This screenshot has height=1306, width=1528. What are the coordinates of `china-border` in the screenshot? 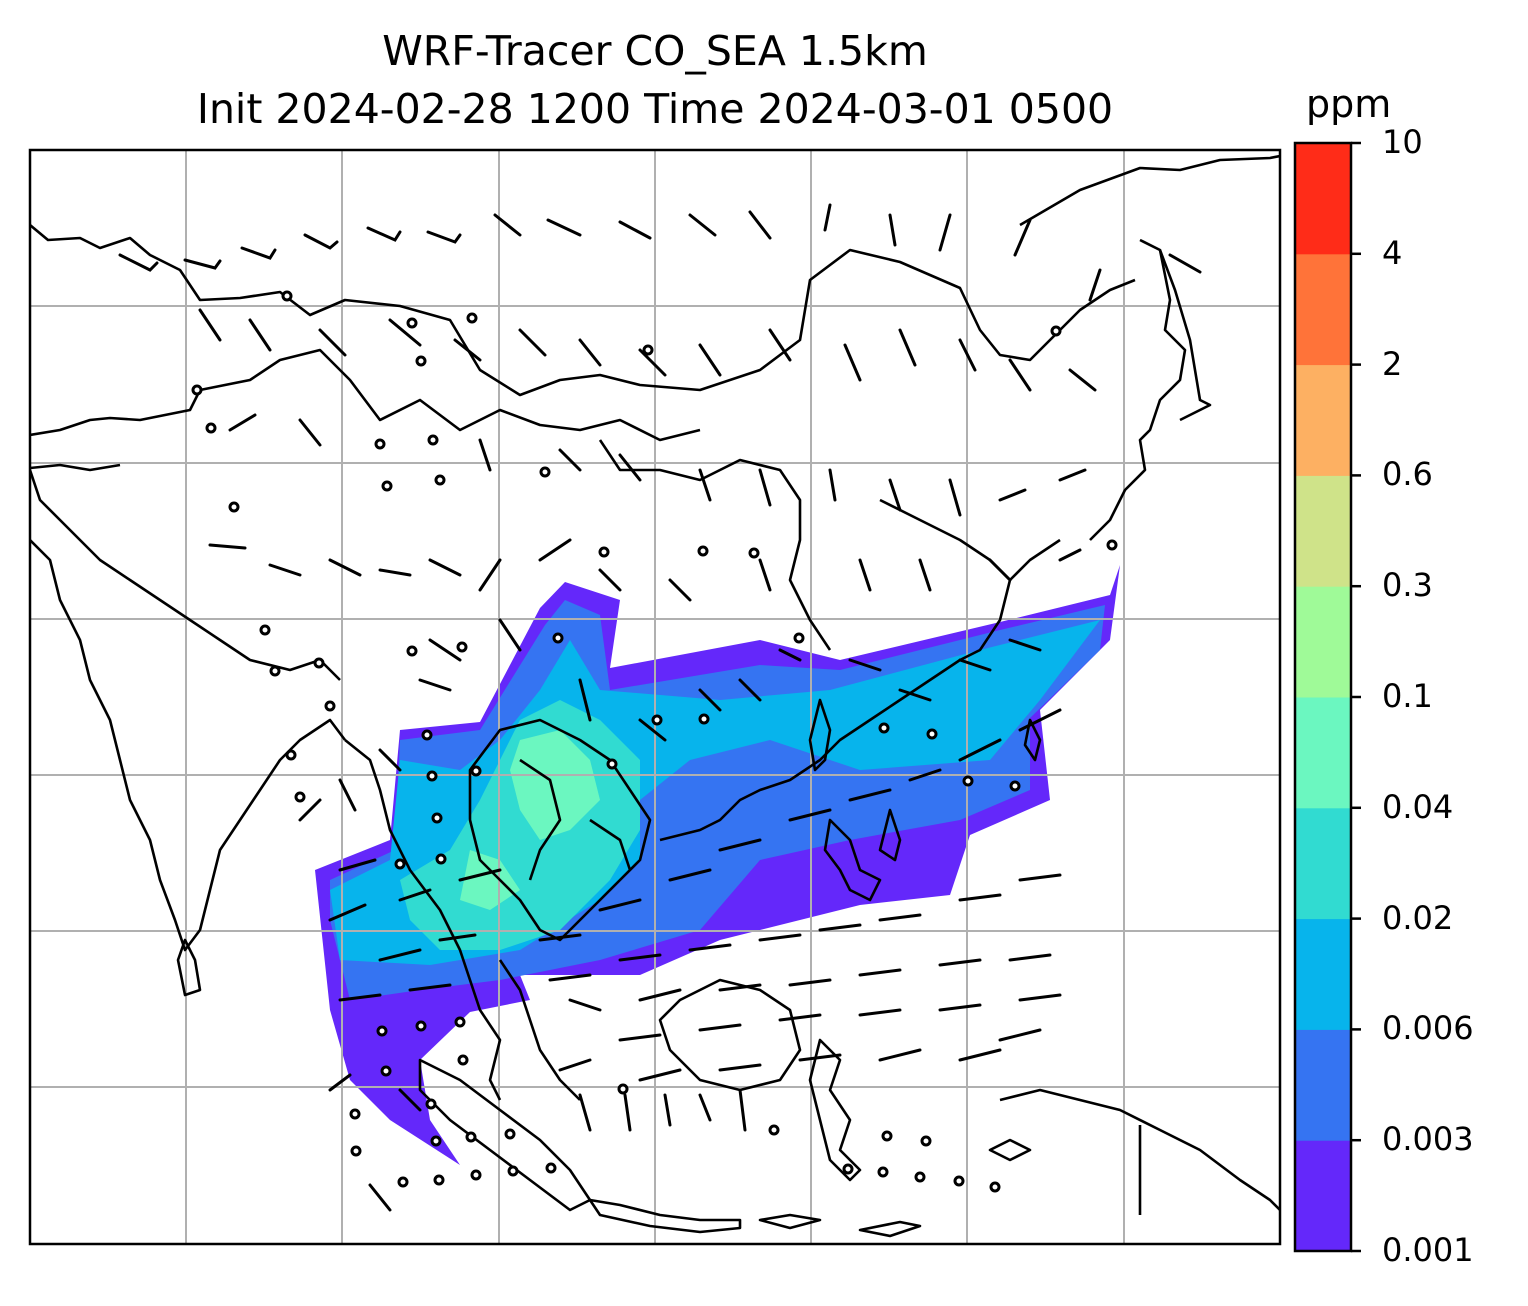 It's located at (715, 545).